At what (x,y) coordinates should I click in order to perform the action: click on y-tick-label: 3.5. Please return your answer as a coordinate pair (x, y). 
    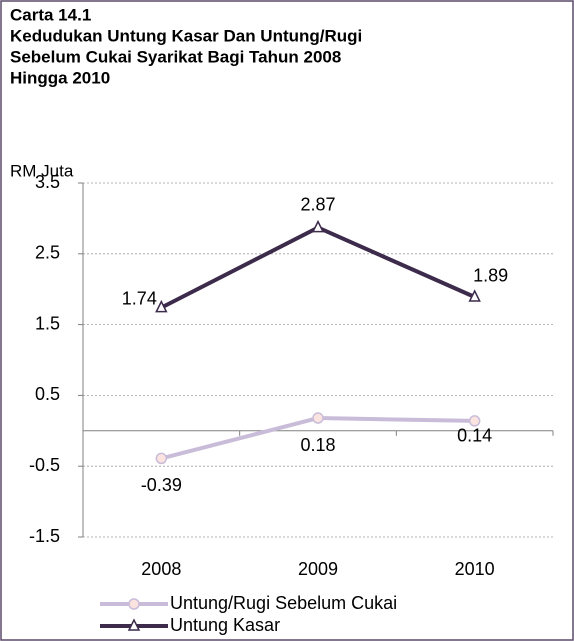
    Looking at the image, I should click on (47, 182).